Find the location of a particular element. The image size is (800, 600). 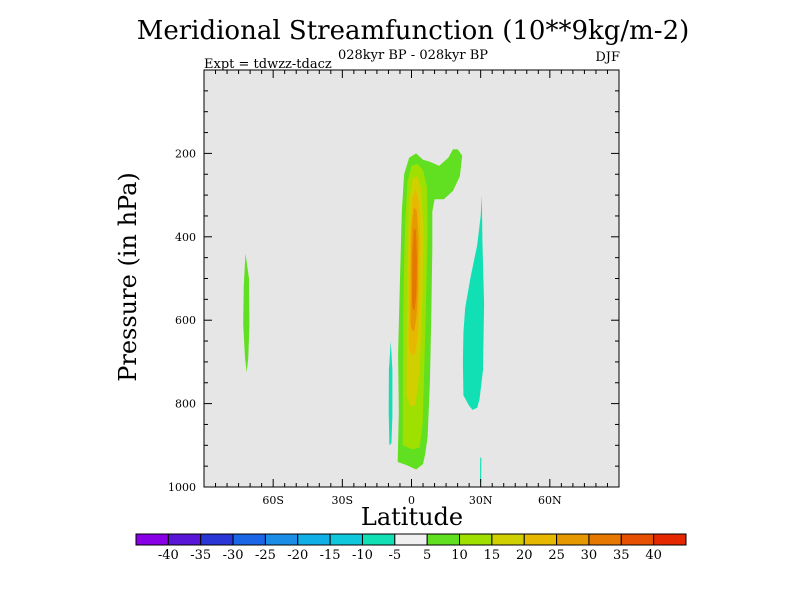

colorbar-label: -20 is located at coordinates (297, 555).